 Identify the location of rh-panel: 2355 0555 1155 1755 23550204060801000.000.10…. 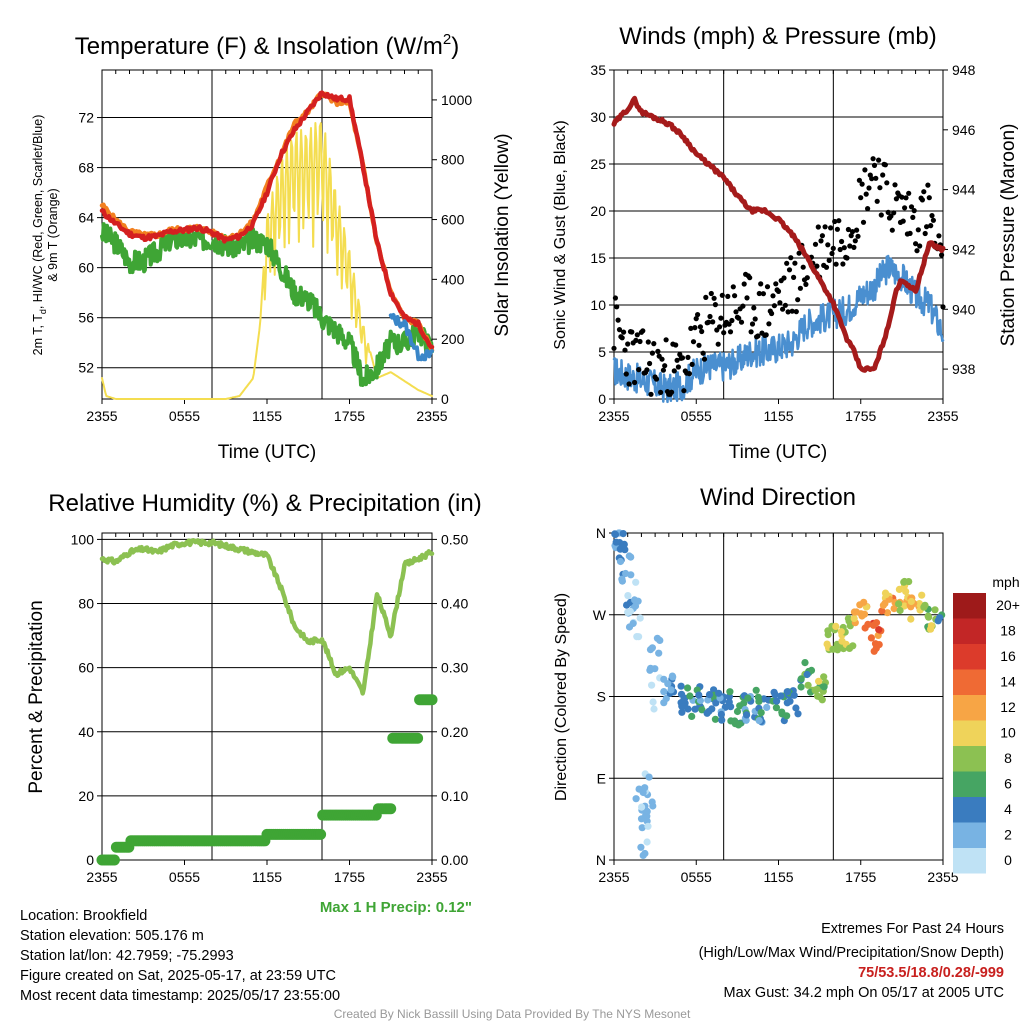
(270, 708).